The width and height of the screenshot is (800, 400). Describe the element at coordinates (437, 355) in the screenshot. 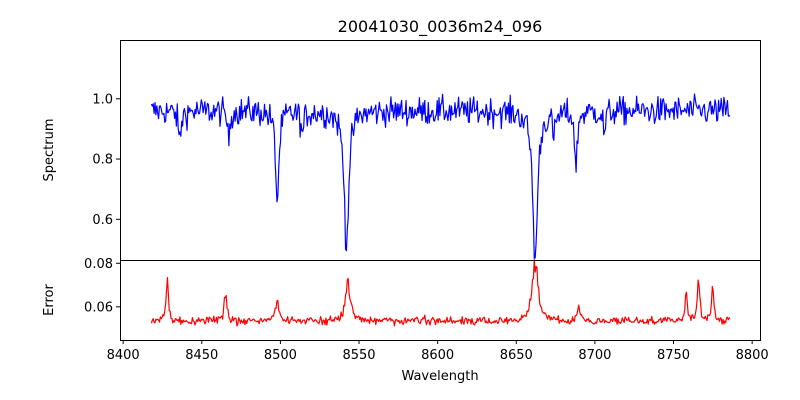

I see `x-tick-label: 8600` at that location.